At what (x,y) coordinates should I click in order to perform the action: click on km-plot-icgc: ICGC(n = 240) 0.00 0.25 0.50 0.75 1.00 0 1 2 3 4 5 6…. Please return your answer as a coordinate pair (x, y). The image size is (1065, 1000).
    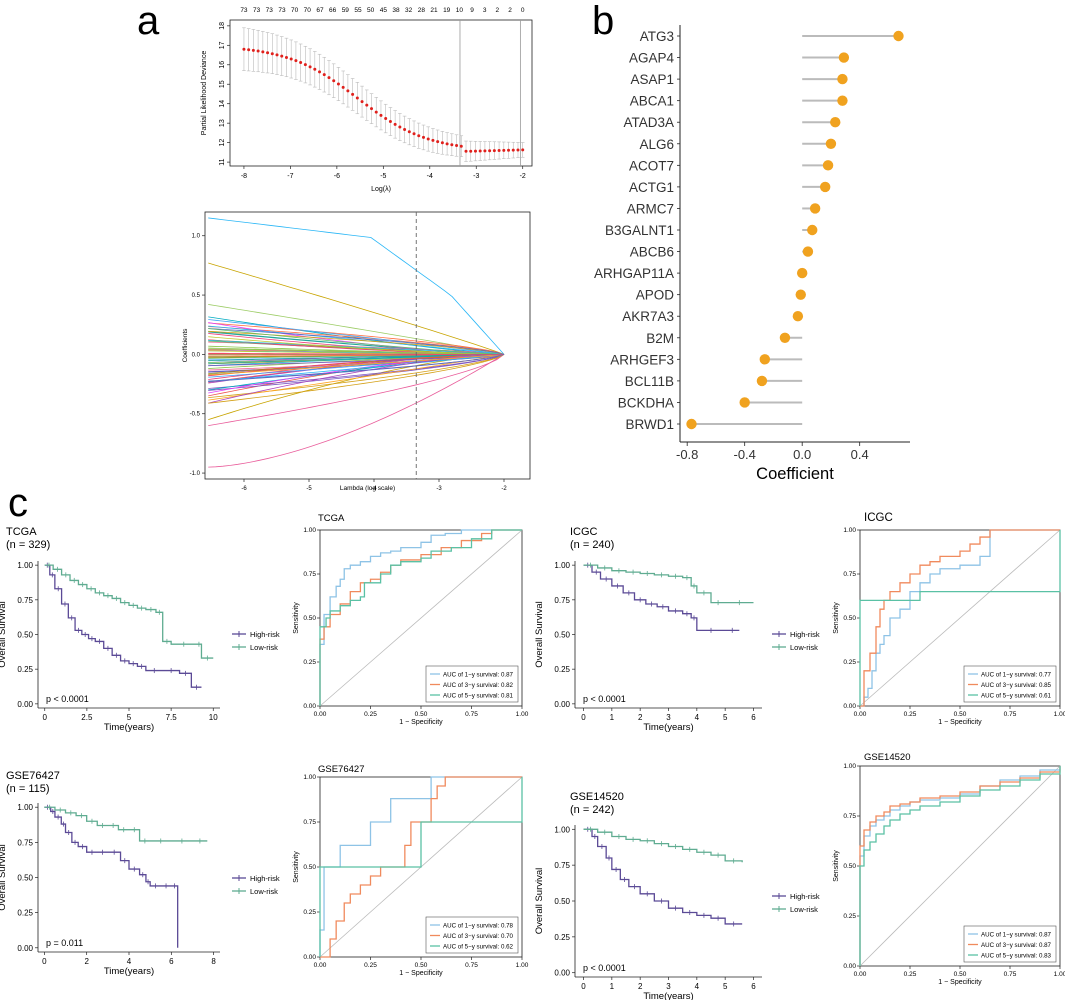
    Looking at the image, I should click on (677, 629).